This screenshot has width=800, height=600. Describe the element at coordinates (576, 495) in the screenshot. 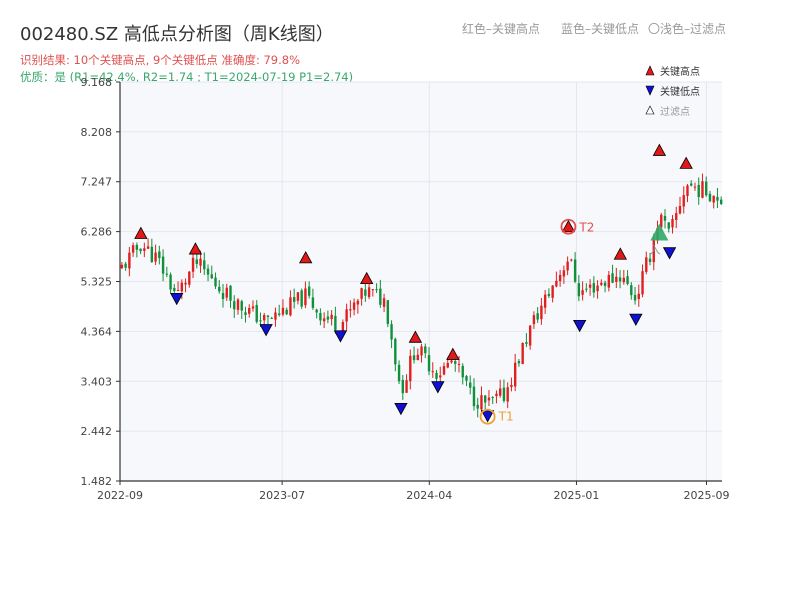

I see `x-tick-label: 2025-01` at that location.